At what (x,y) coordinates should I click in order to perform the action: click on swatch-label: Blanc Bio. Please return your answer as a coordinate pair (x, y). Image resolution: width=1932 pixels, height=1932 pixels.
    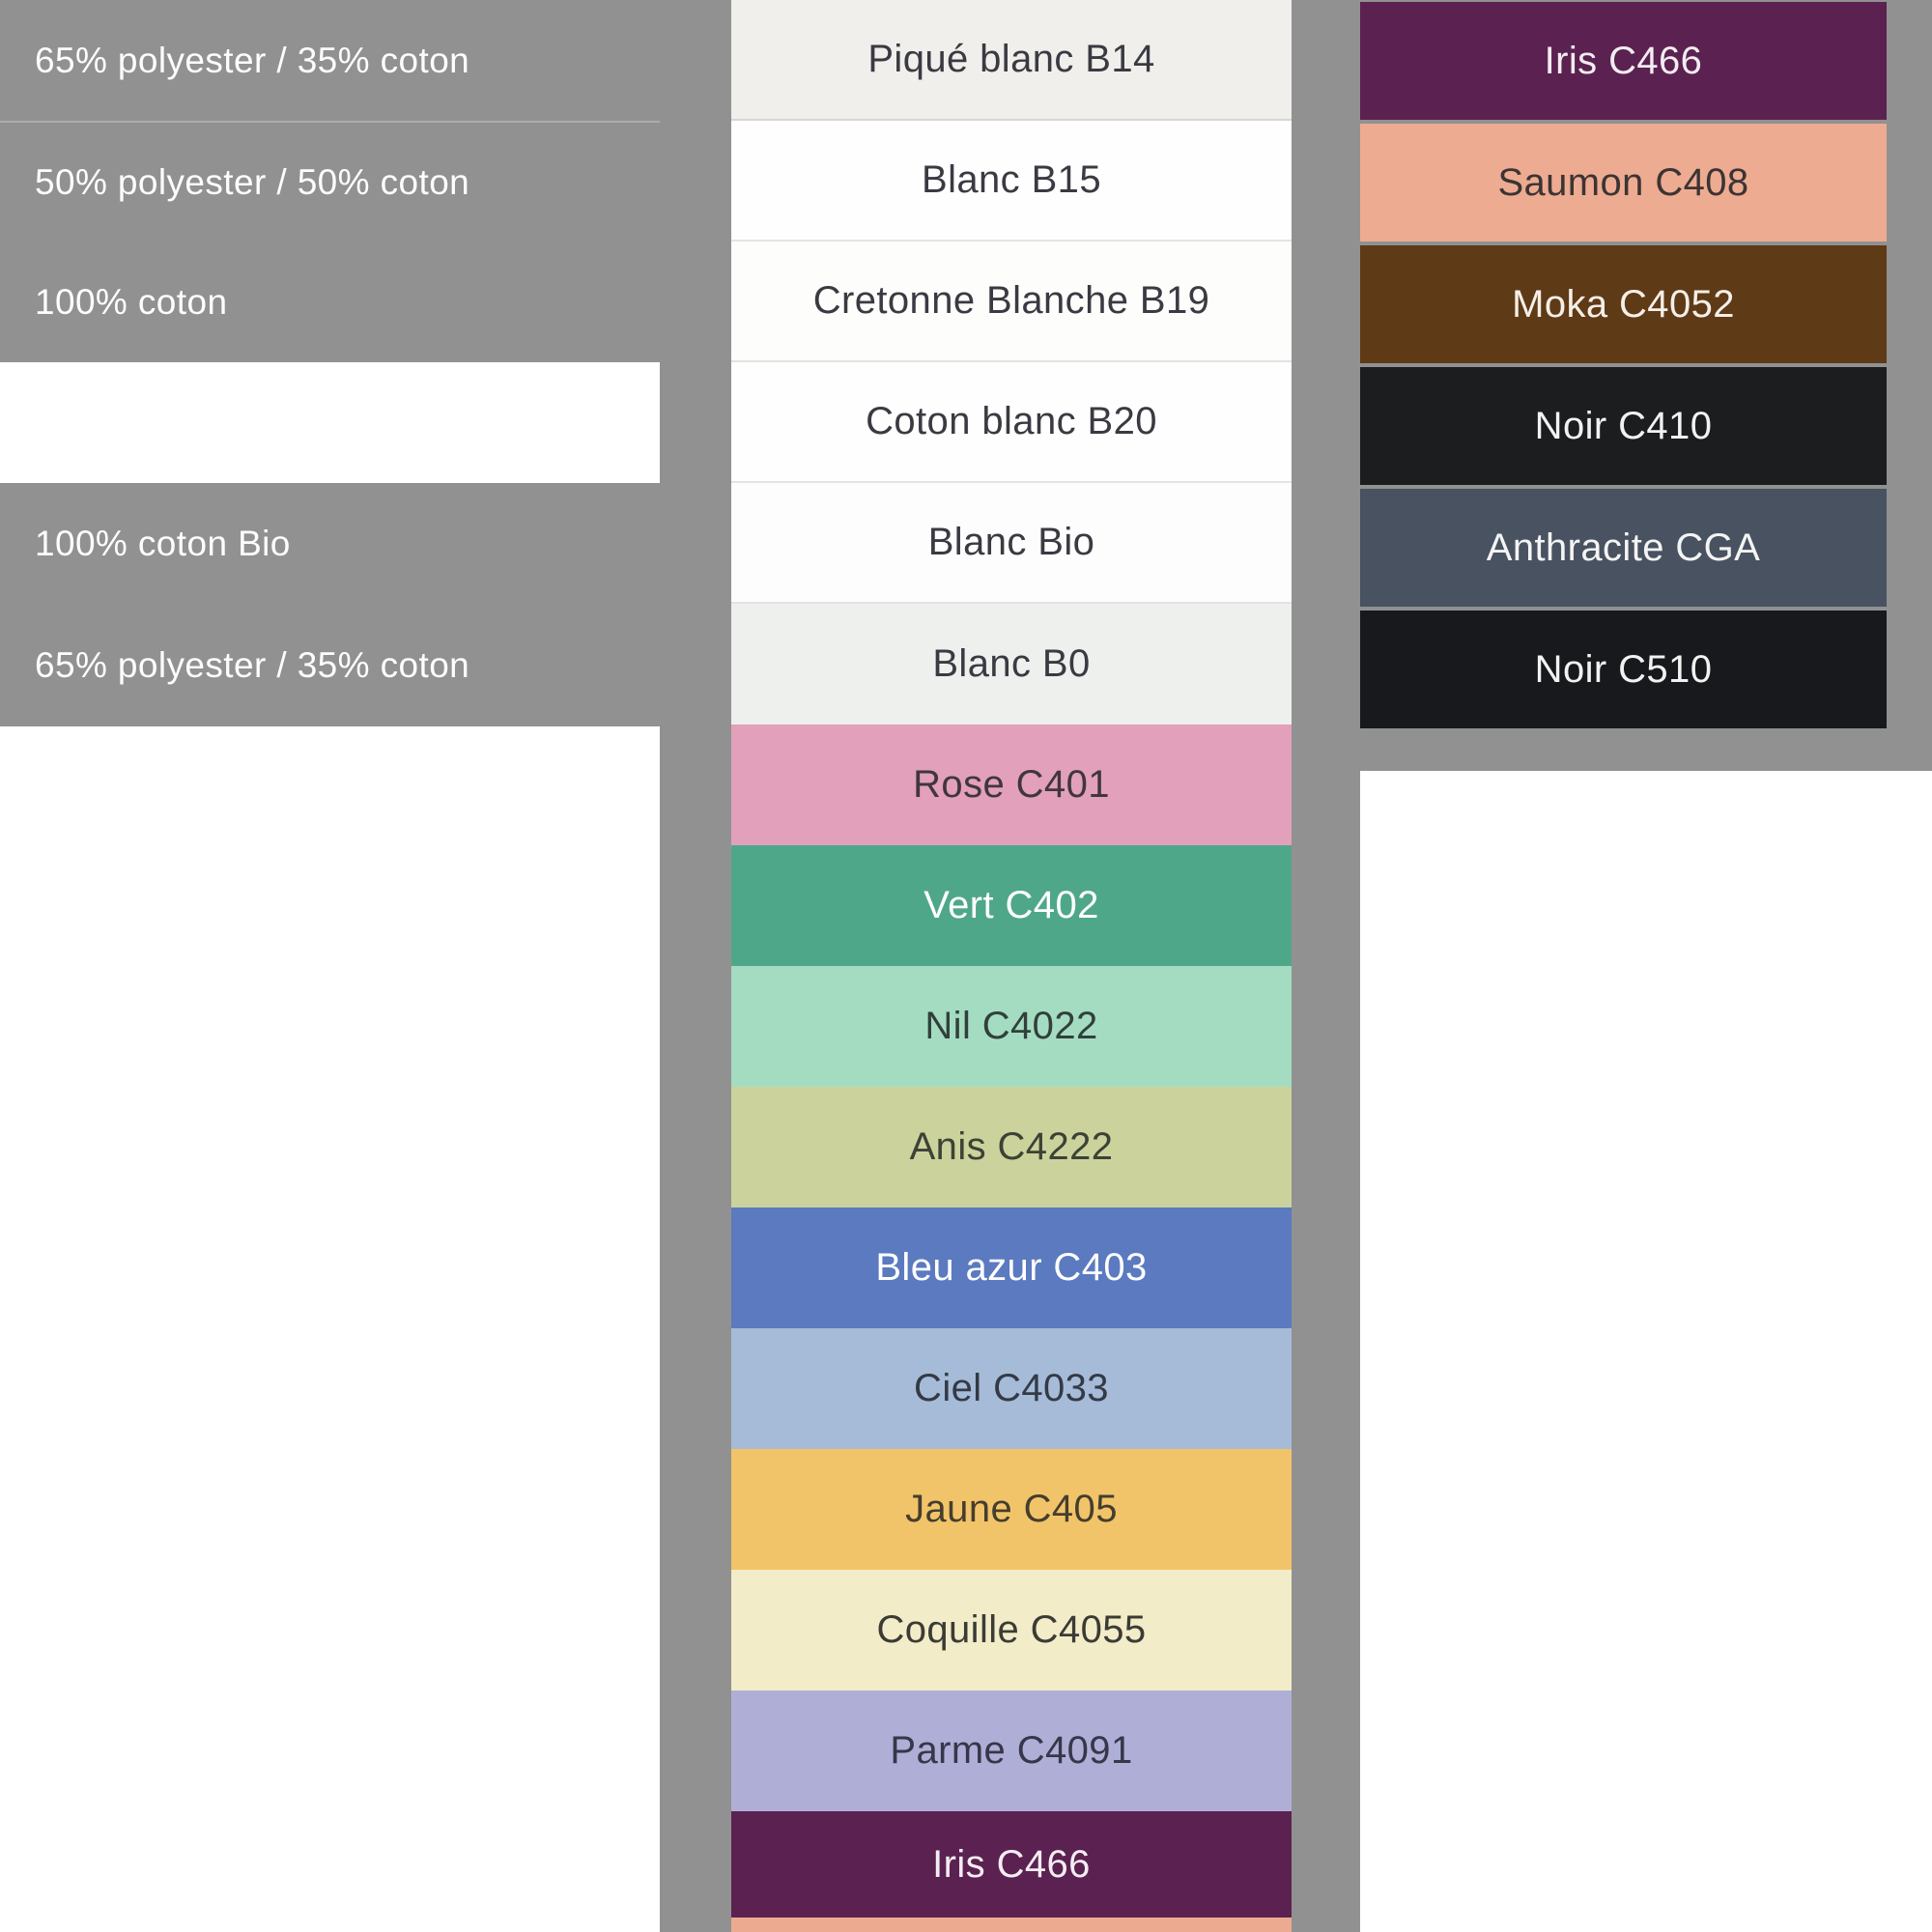
    Looking at the image, I should click on (1011, 542).